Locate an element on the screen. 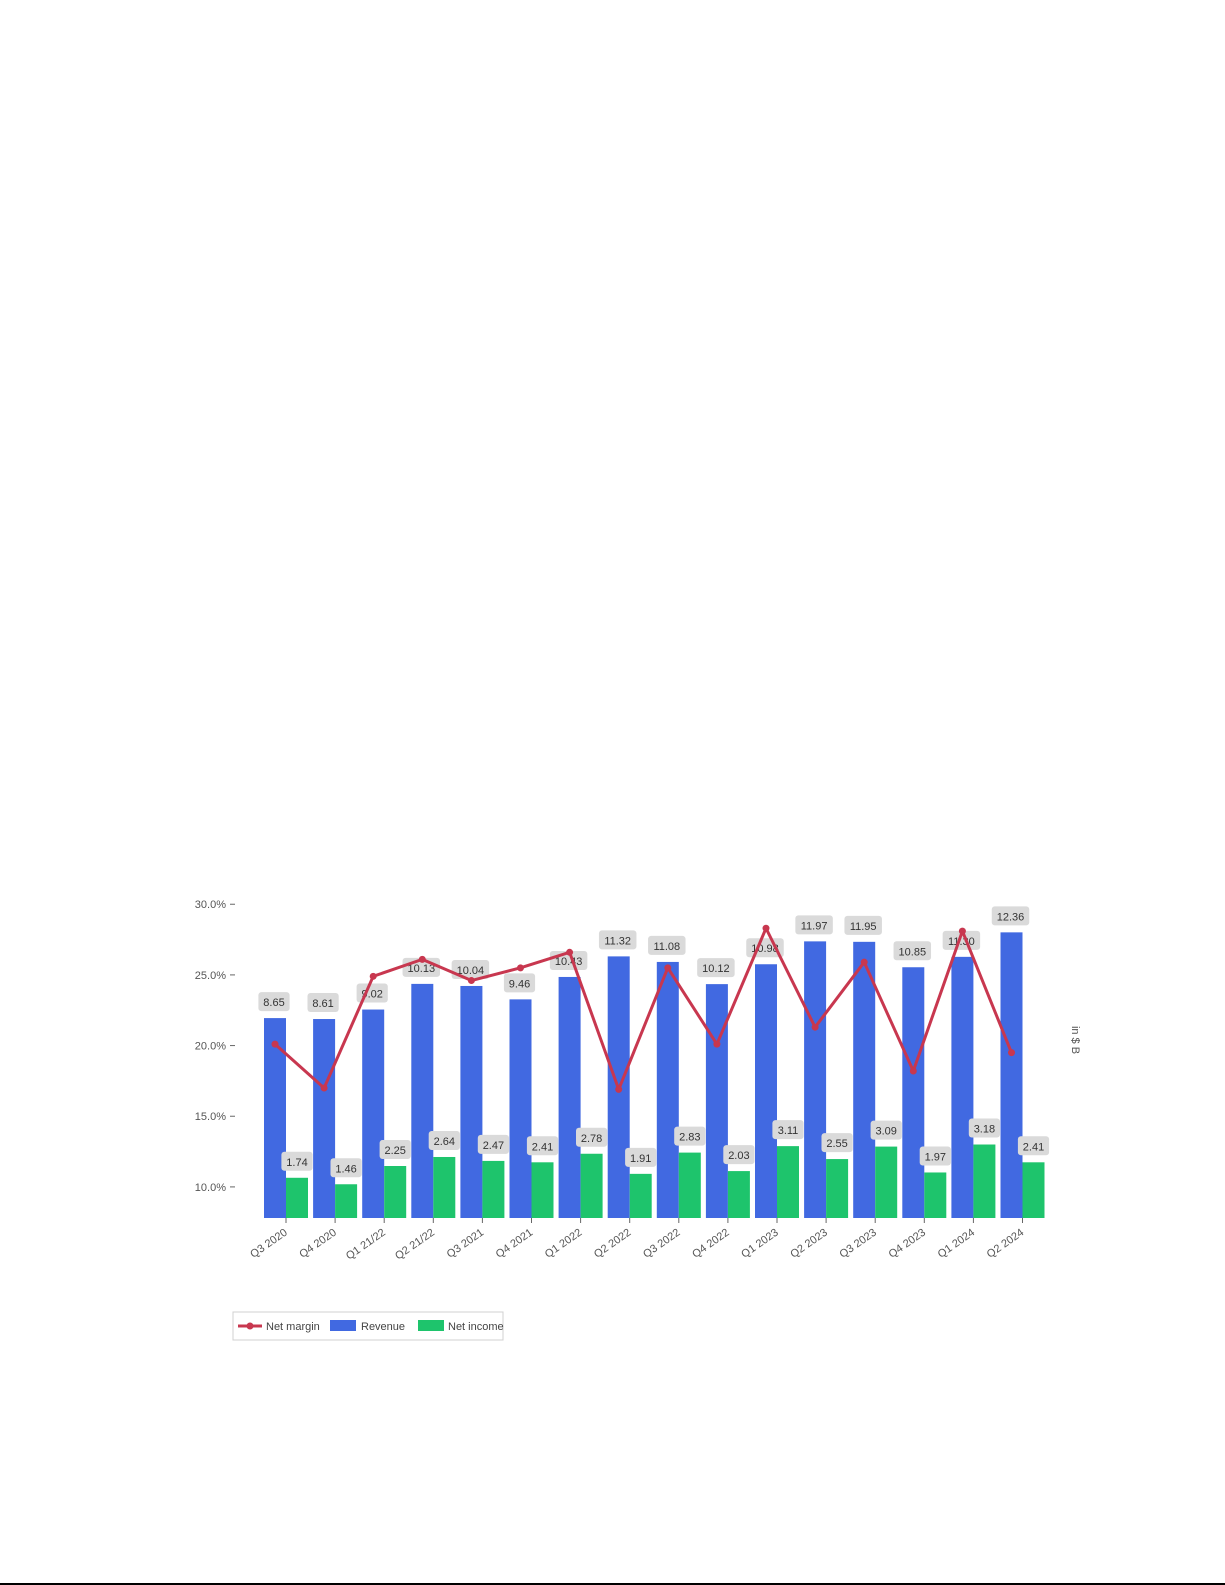 This screenshot has height=1585, width=1225. x-tick-label: Q3 2021 is located at coordinates (465, 1244).